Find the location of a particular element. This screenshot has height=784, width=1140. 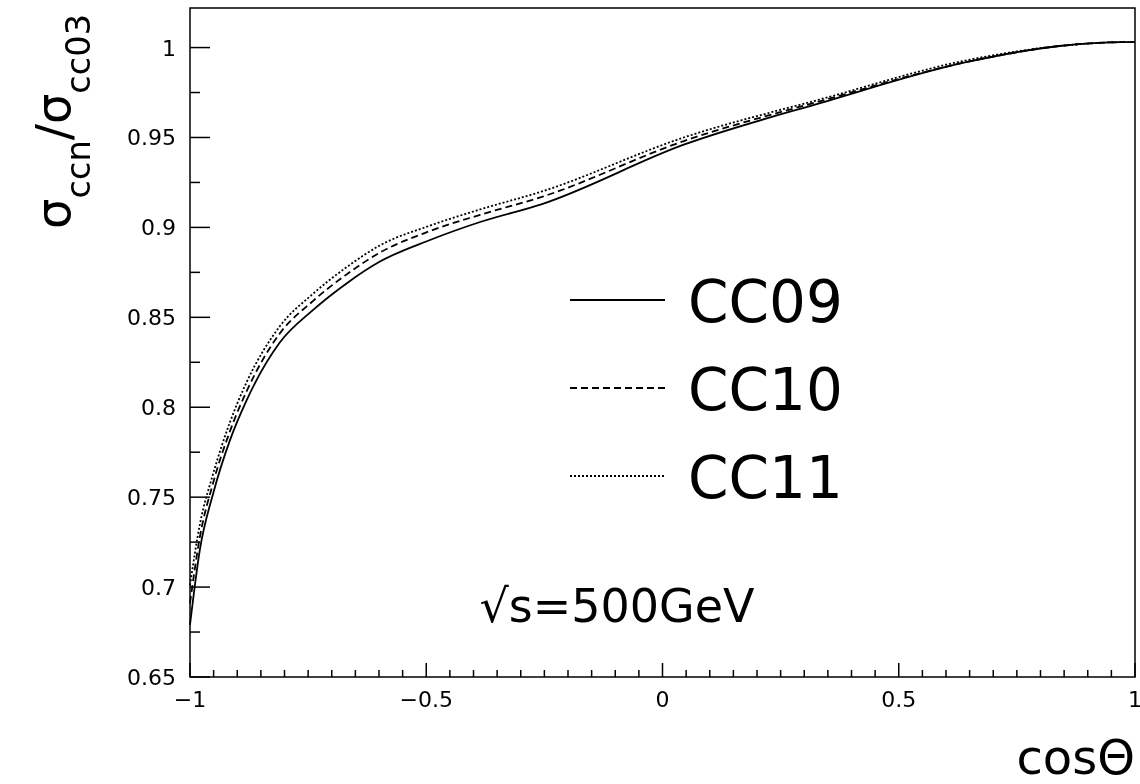

legend-label: CC09 is located at coordinates (765, 302).